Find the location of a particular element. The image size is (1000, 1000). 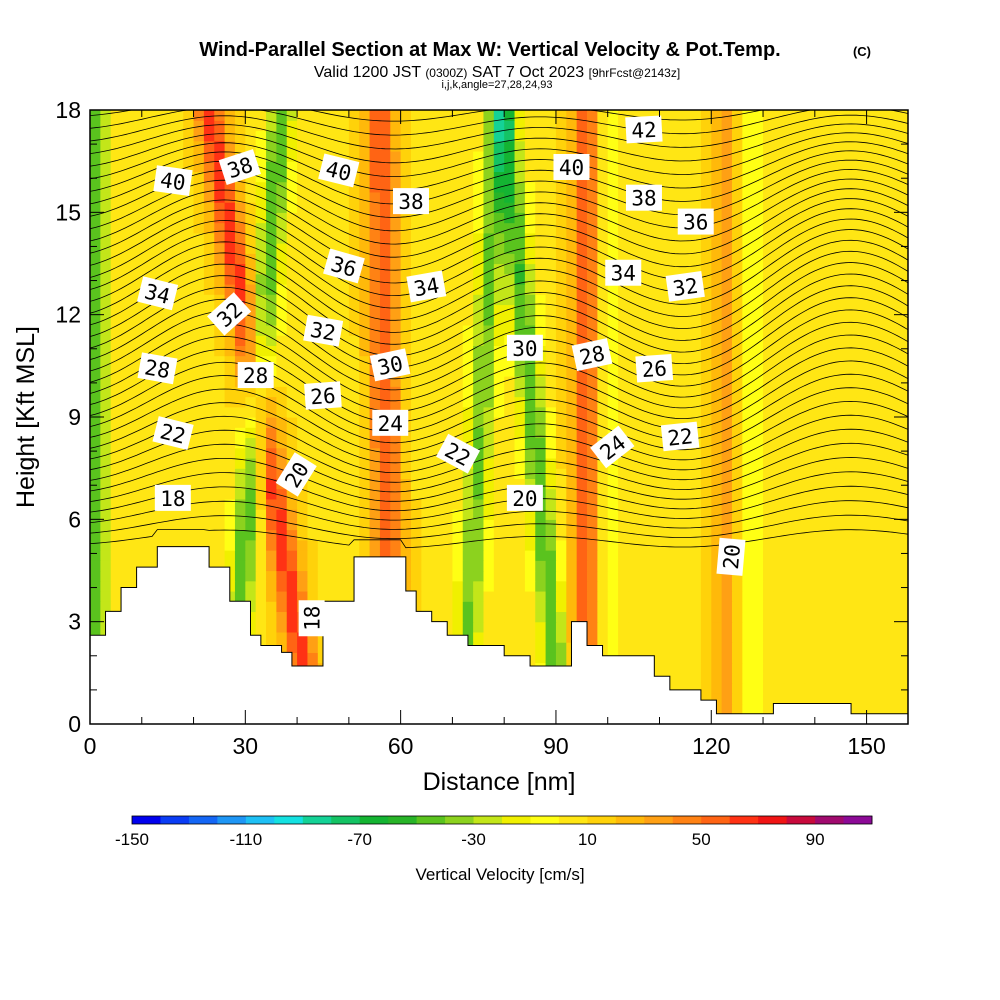

isentrope-label: 38 is located at coordinates (643, 197).